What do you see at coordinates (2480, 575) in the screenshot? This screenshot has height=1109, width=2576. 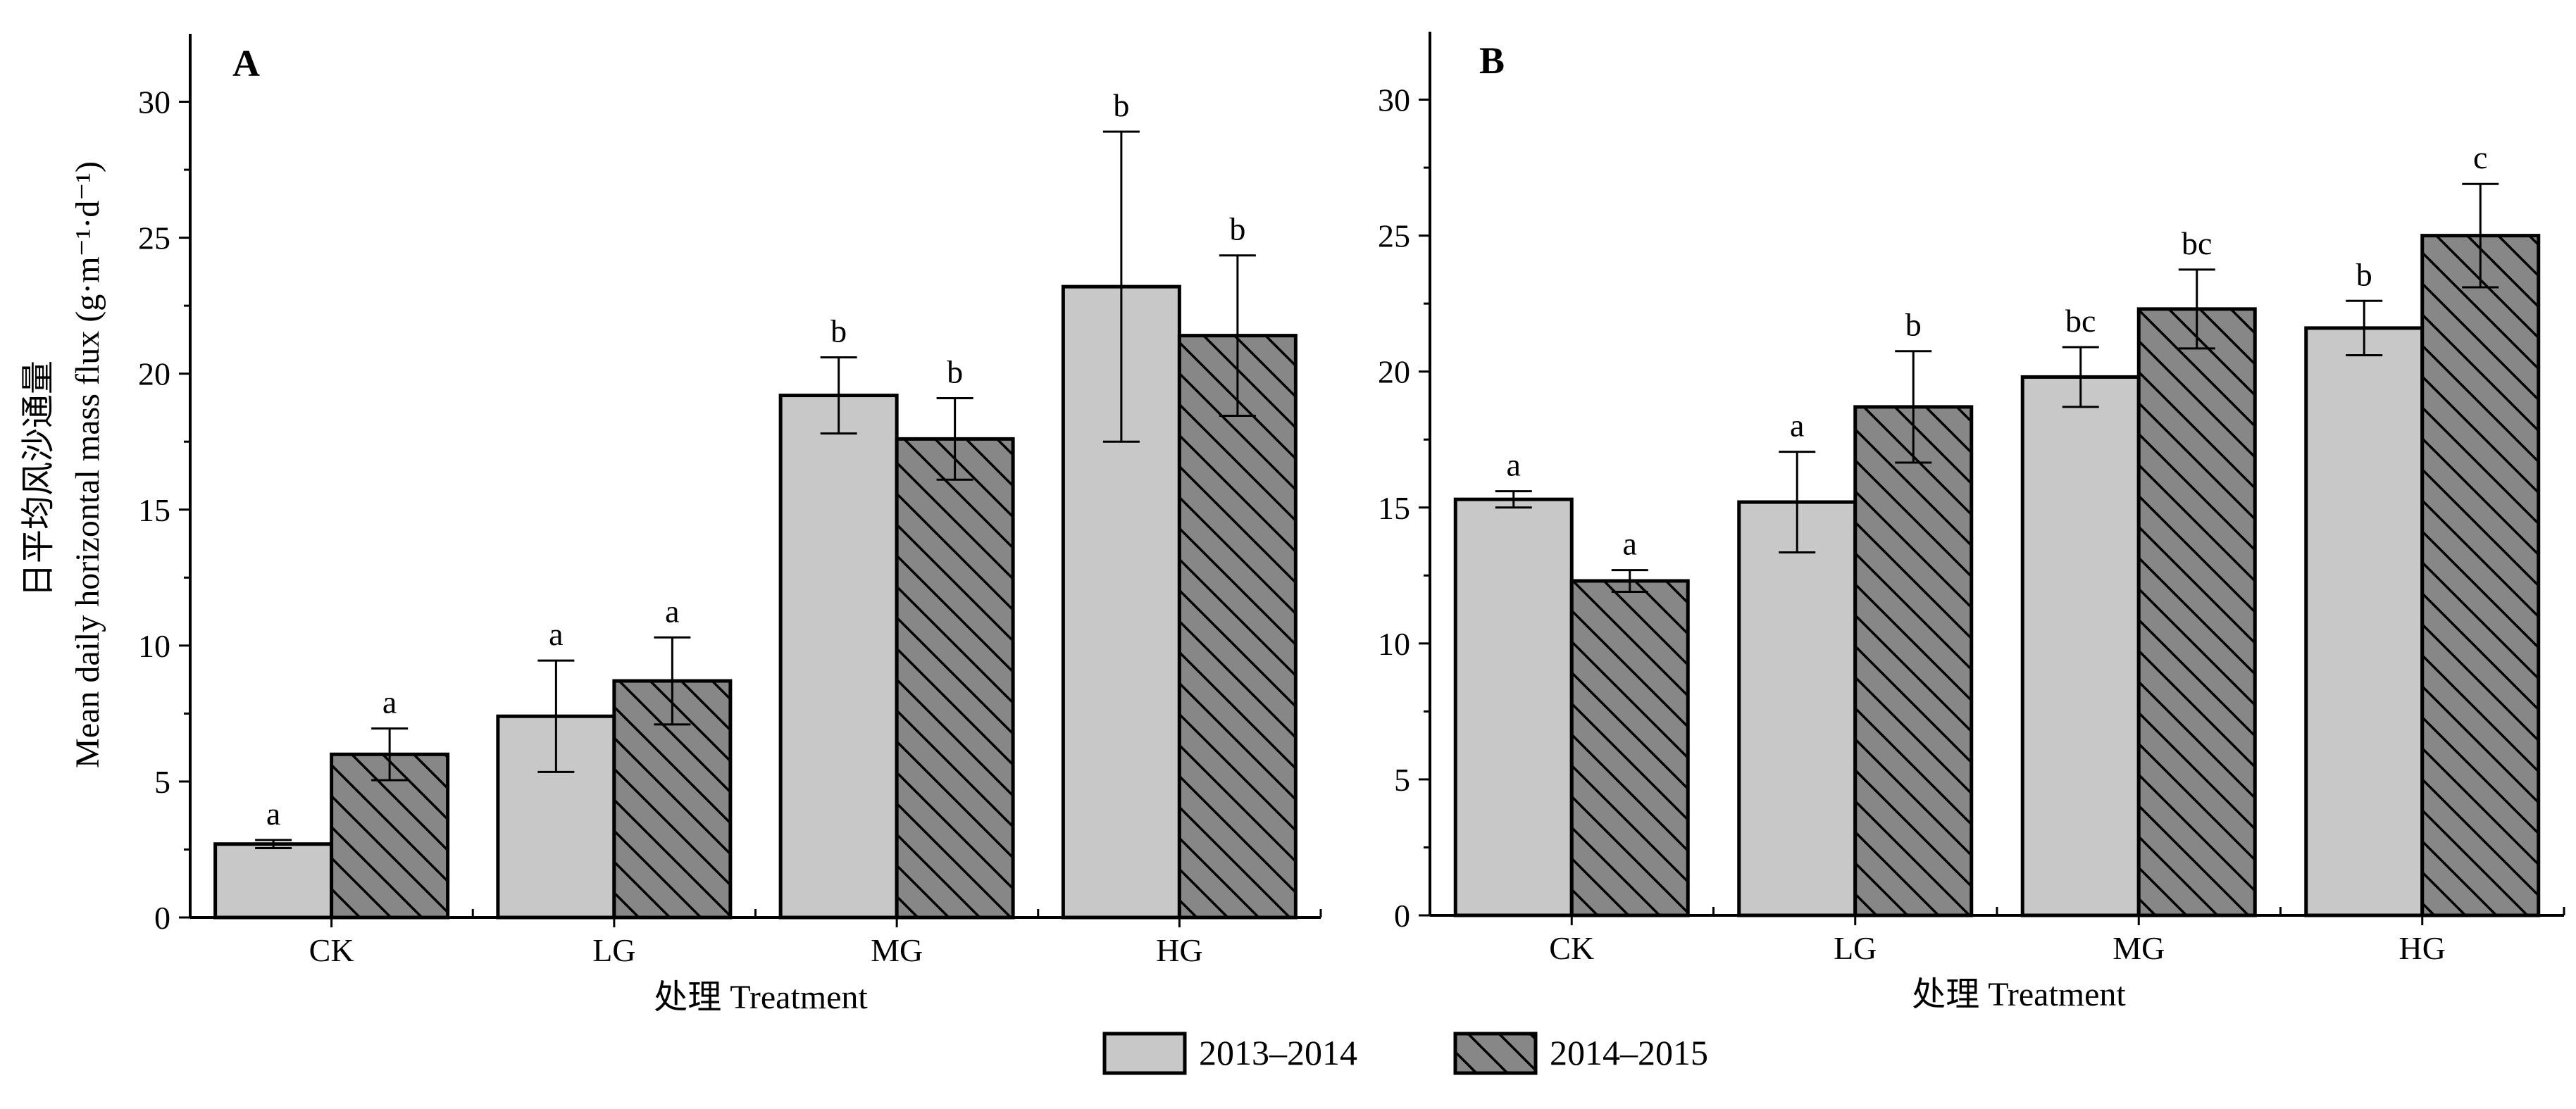 I see `bar-b-hg-s2` at bounding box center [2480, 575].